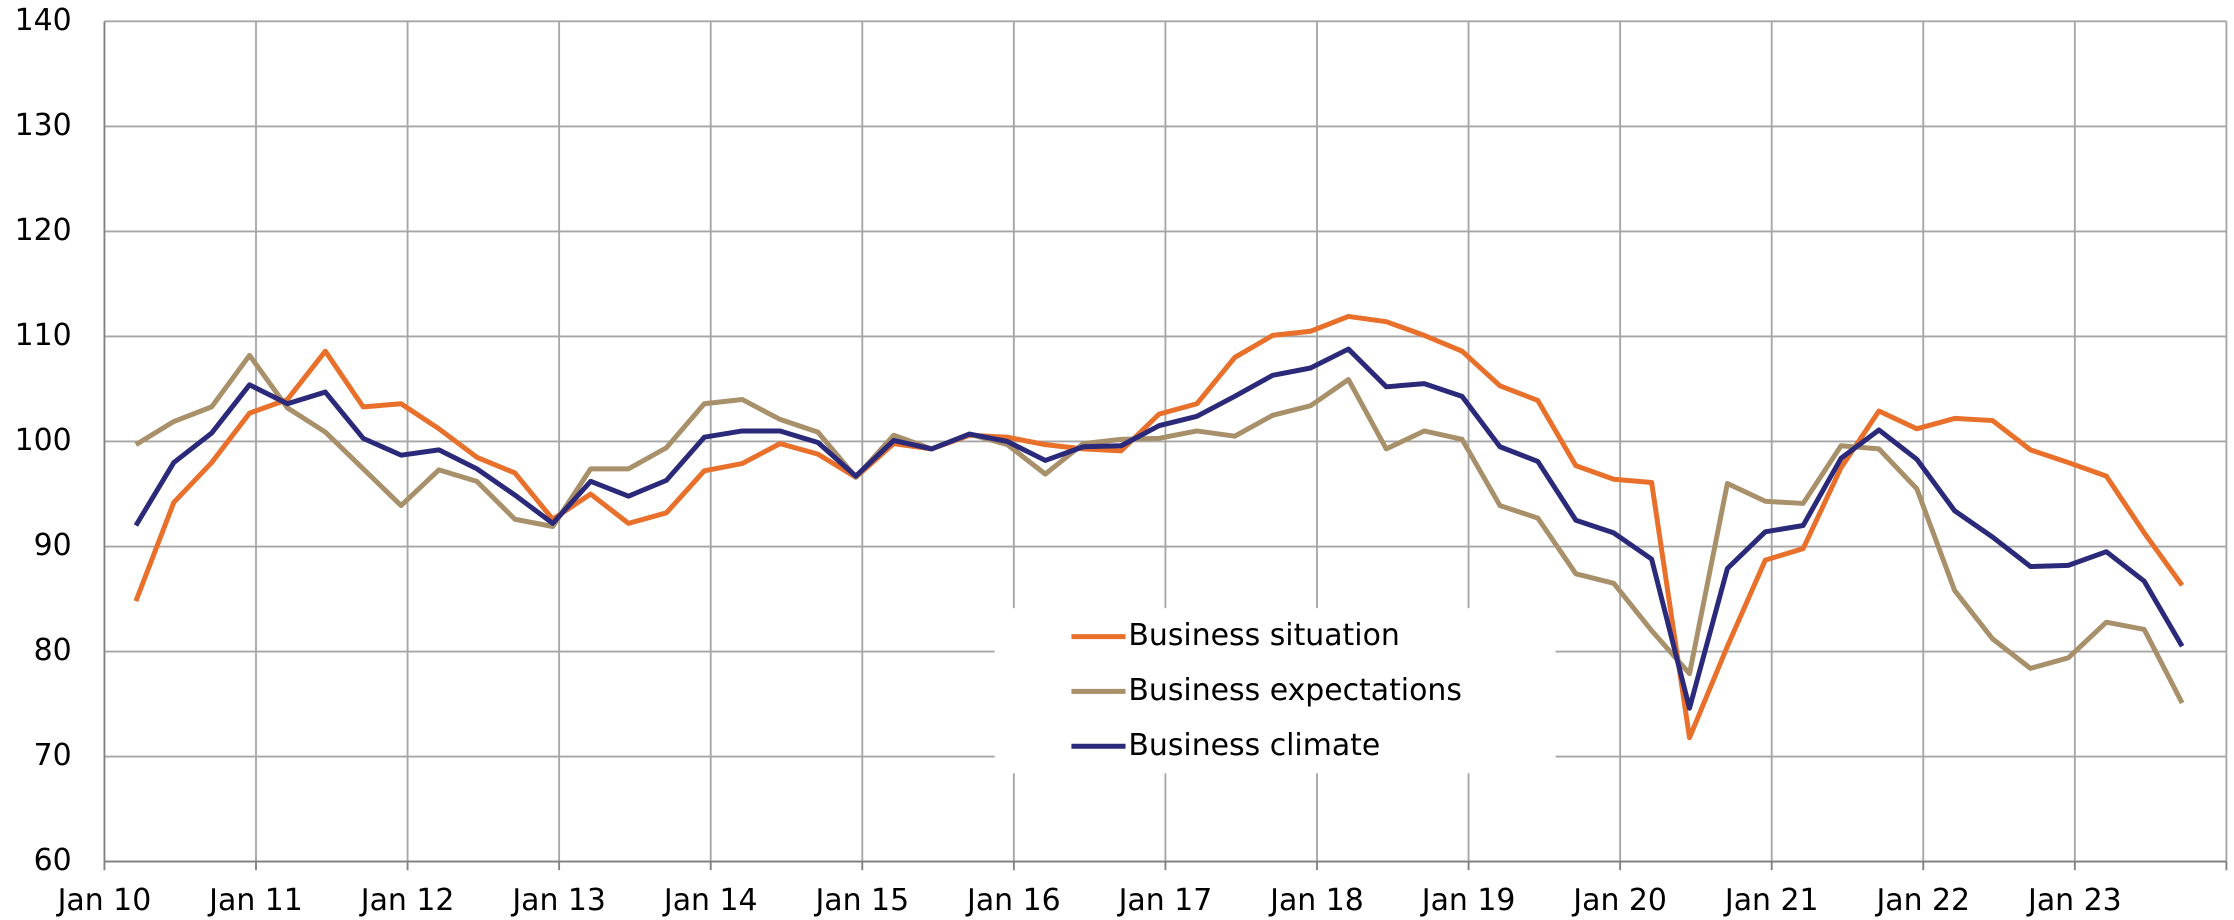  I want to click on legend-label: Business situation, so click(1263, 635).